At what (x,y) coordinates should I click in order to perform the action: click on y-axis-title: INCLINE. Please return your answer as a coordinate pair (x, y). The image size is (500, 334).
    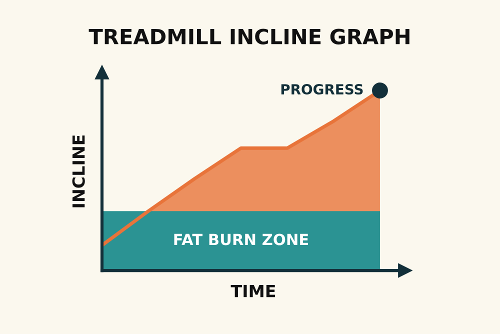
    Looking at the image, I should click on (78, 171).